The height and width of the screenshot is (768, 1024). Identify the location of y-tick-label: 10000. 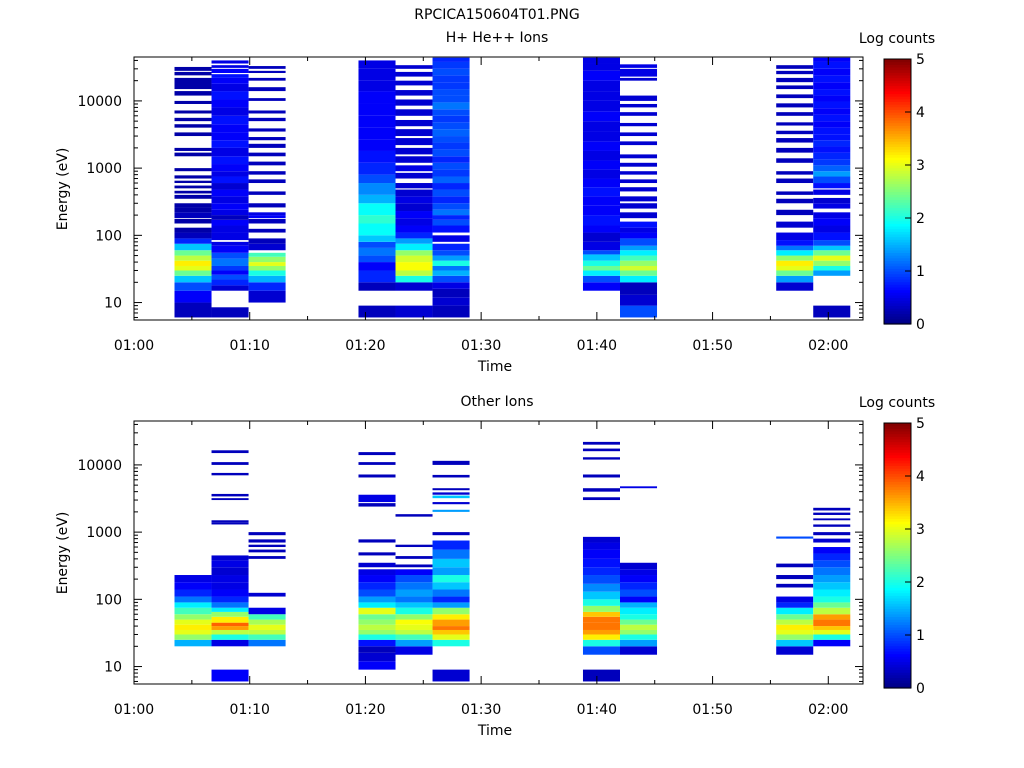
(99, 102).